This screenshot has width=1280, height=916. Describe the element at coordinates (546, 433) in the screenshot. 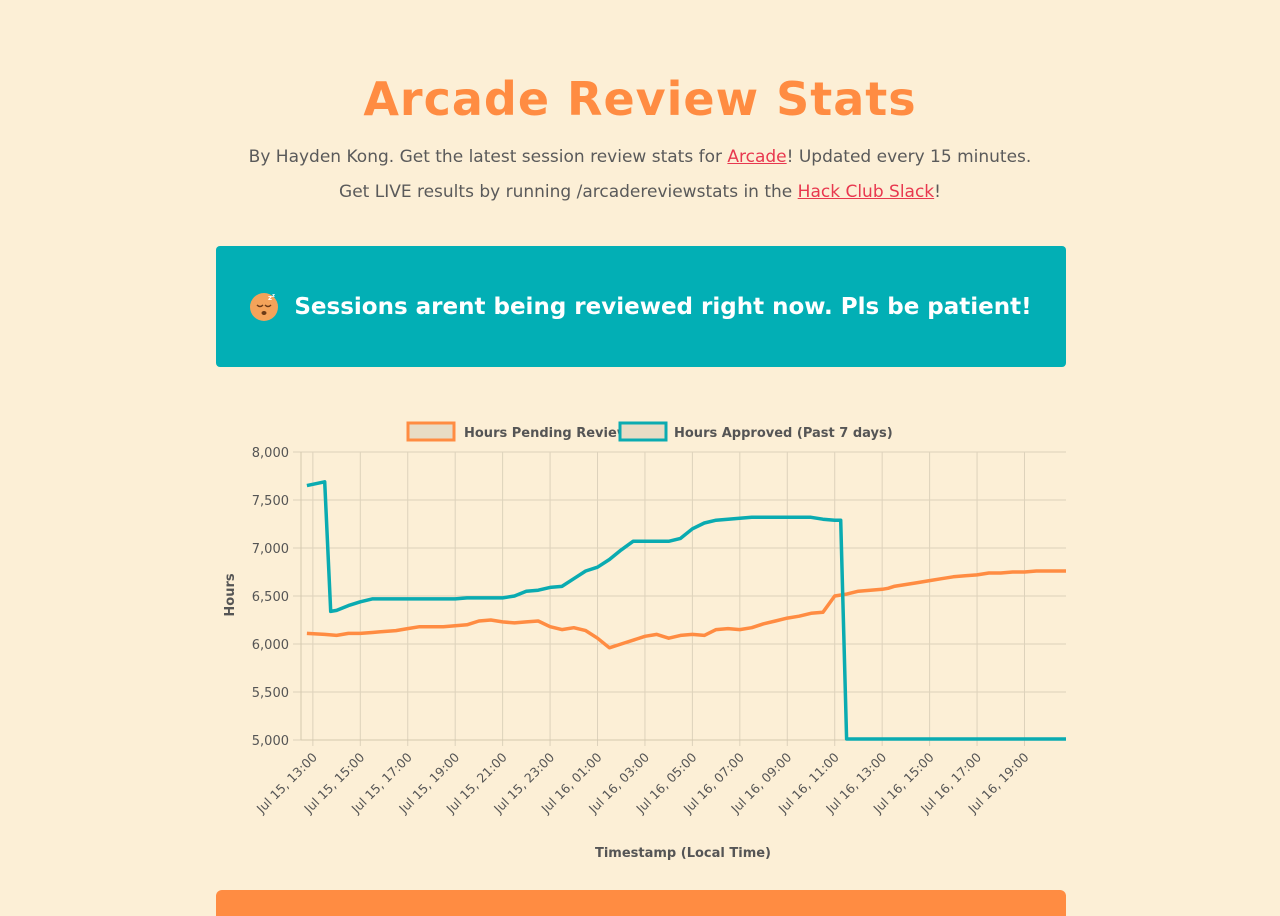

I see `legend-label: Hours Pending Review` at that location.